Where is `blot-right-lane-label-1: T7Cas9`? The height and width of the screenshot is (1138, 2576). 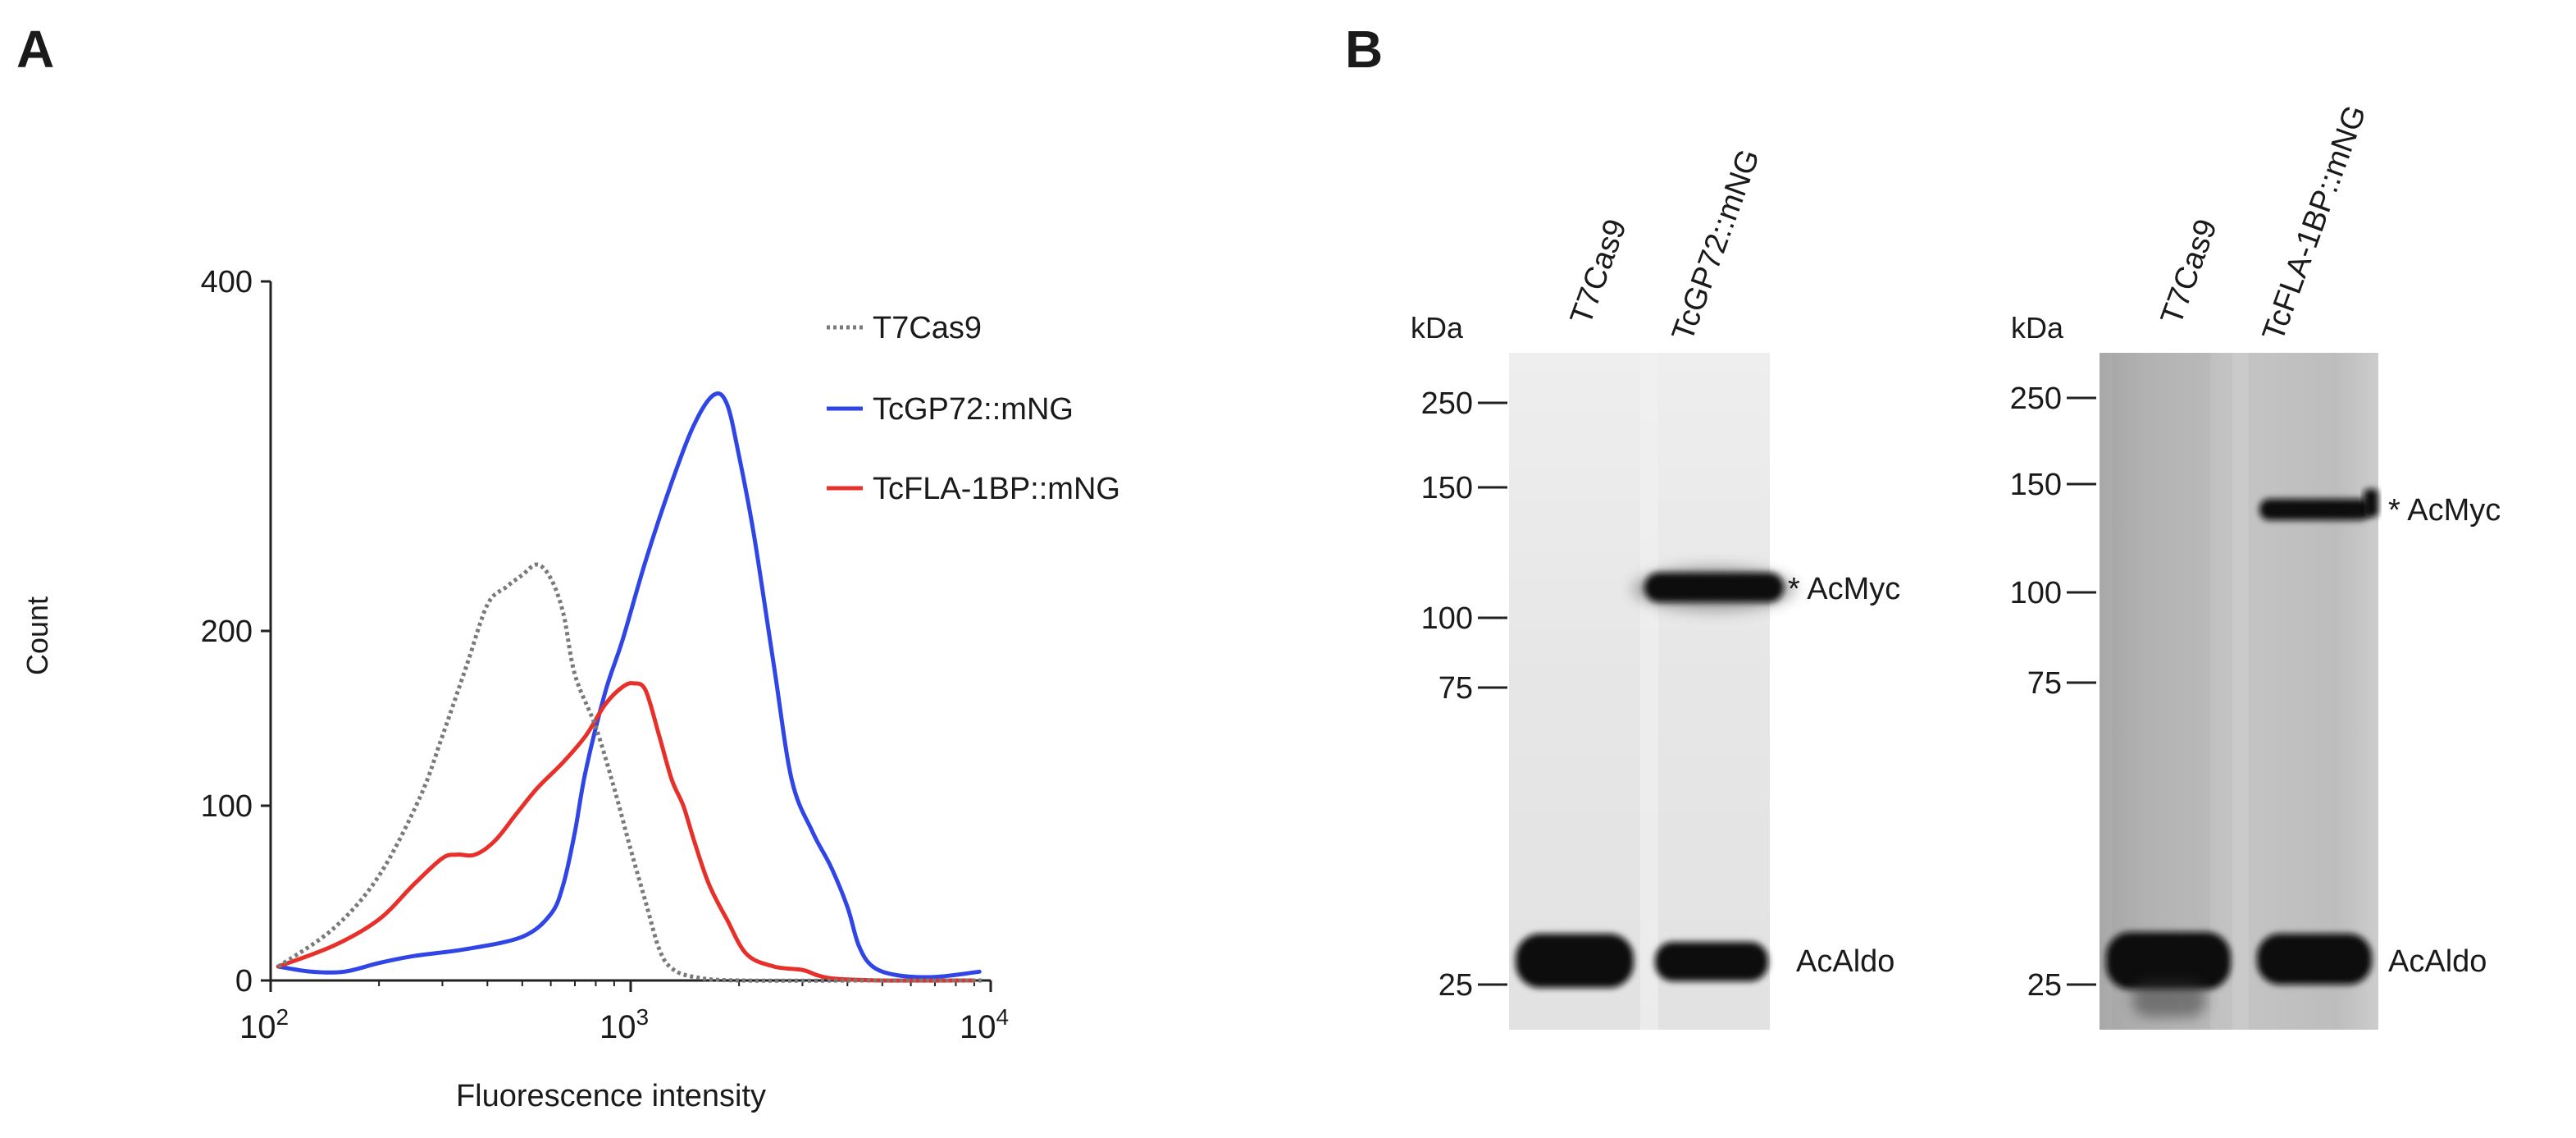 blot-right-lane-label-1: T7Cas9 is located at coordinates (2189, 272).